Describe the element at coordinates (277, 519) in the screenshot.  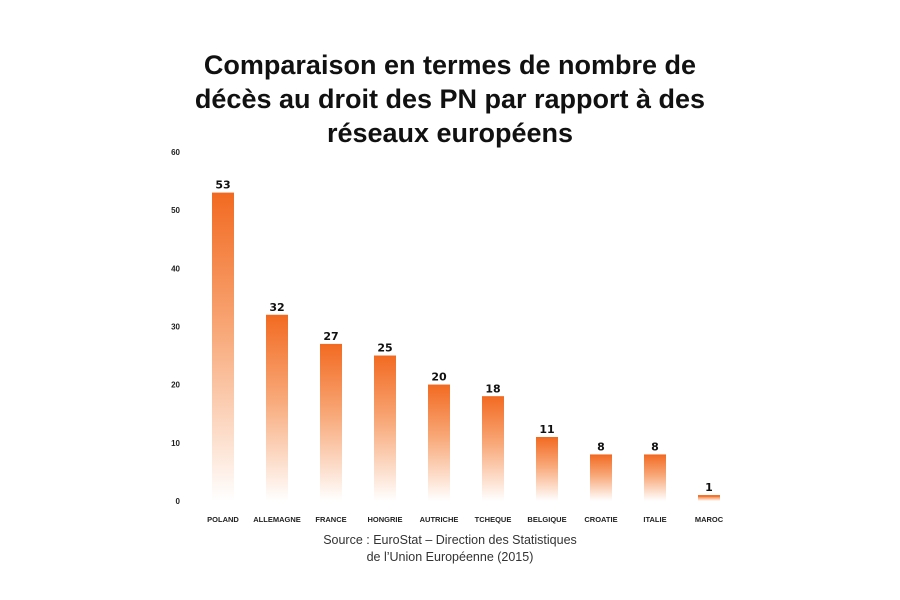
I see `x-tick-label-allemagne: ALLEMAGNE` at that location.